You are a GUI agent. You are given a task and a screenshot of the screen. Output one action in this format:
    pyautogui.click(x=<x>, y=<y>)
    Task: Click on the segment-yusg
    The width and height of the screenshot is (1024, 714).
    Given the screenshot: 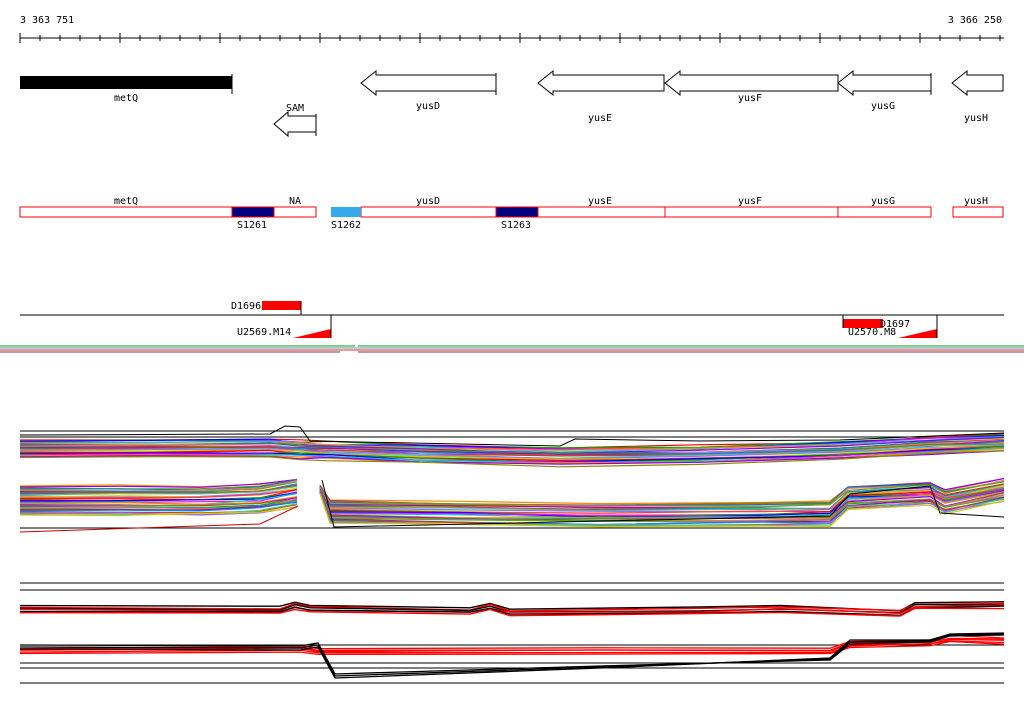 What is the action you would take?
    pyautogui.click(x=884, y=212)
    